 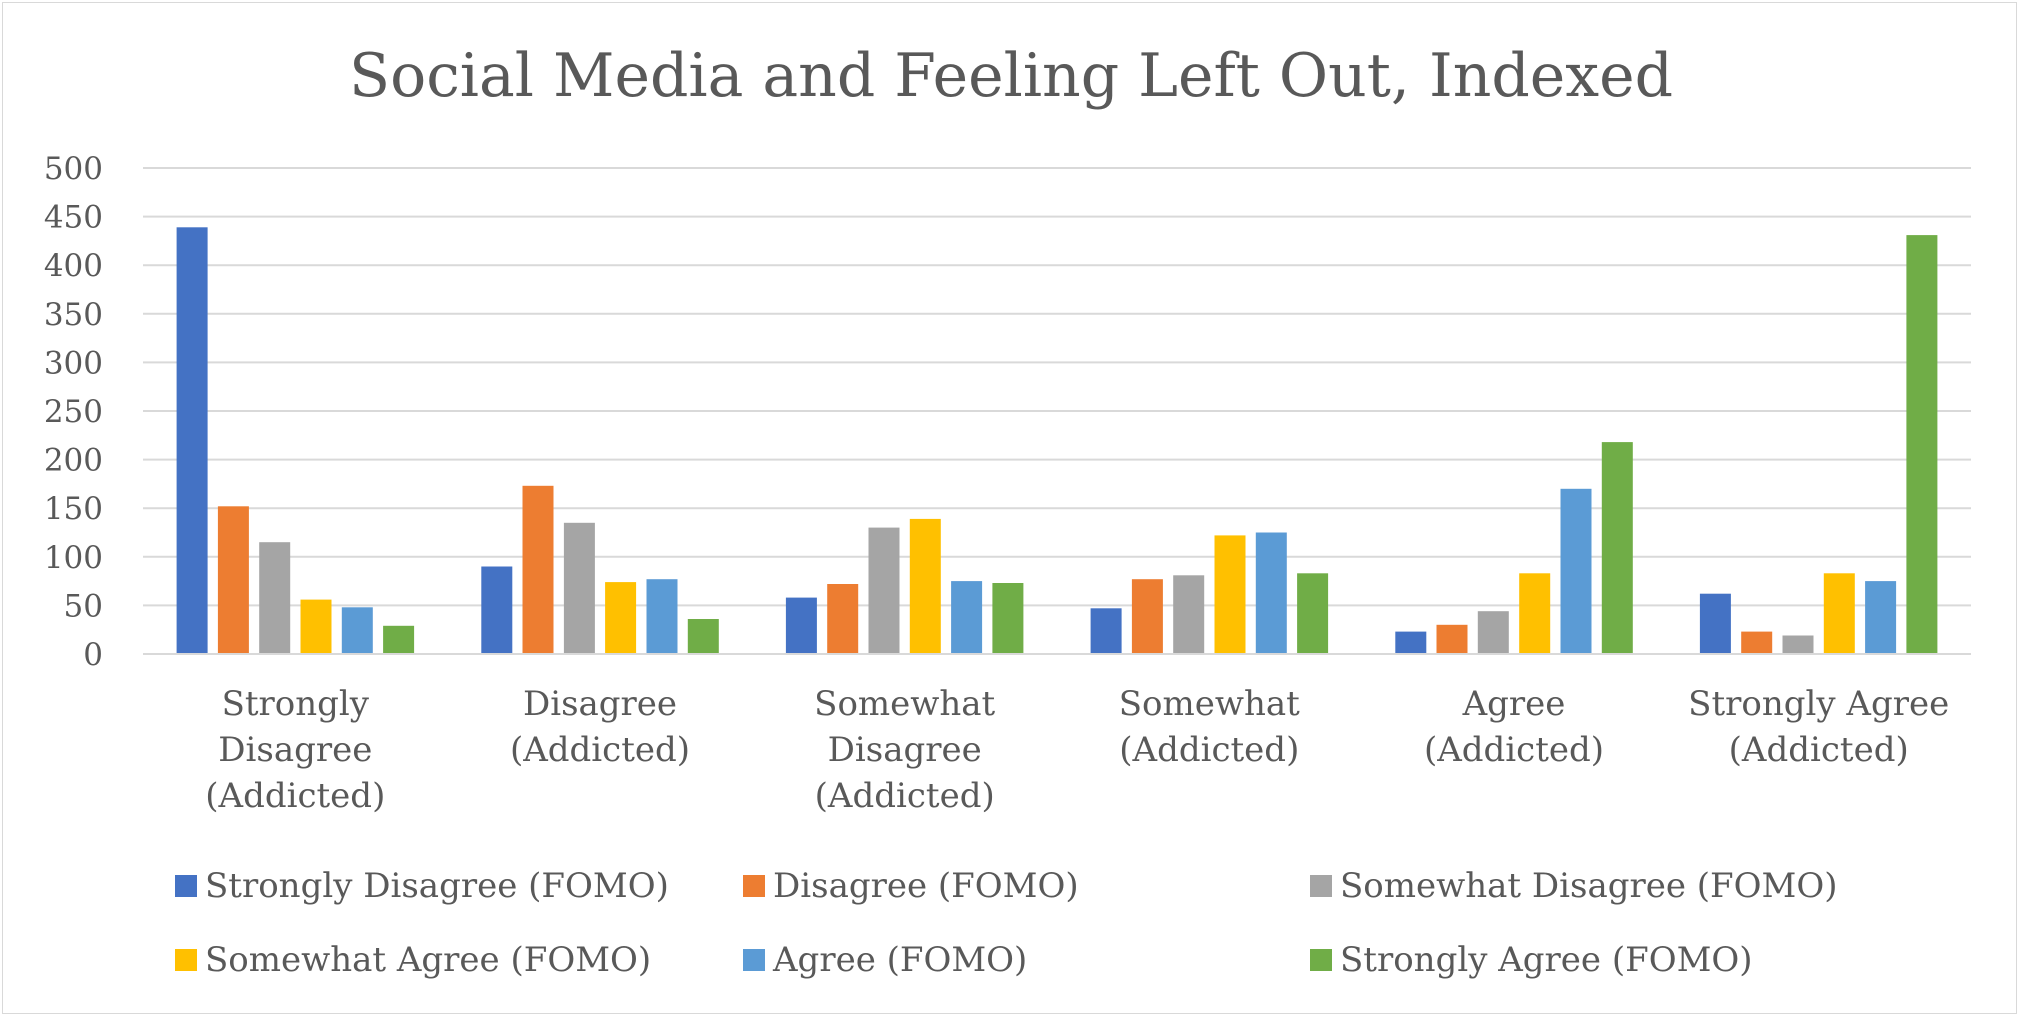 What do you see at coordinates (600, 727) in the screenshot?
I see `x-tick-label: Disagree (Addicted)` at bounding box center [600, 727].